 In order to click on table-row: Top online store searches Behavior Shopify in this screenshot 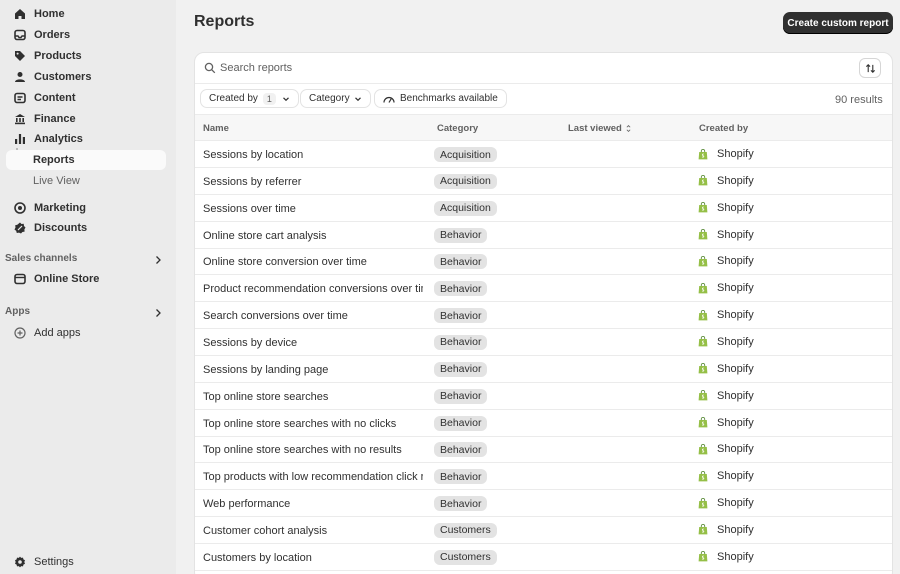, I will do `click(543, 396)`.